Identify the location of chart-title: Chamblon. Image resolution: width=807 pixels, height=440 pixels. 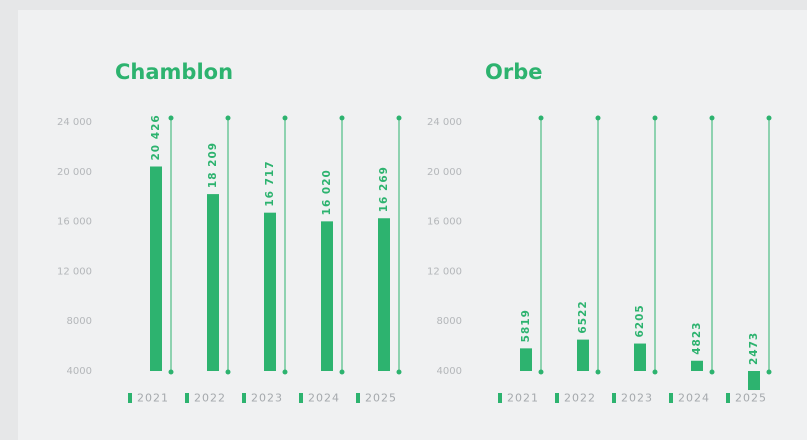
(174, 72).